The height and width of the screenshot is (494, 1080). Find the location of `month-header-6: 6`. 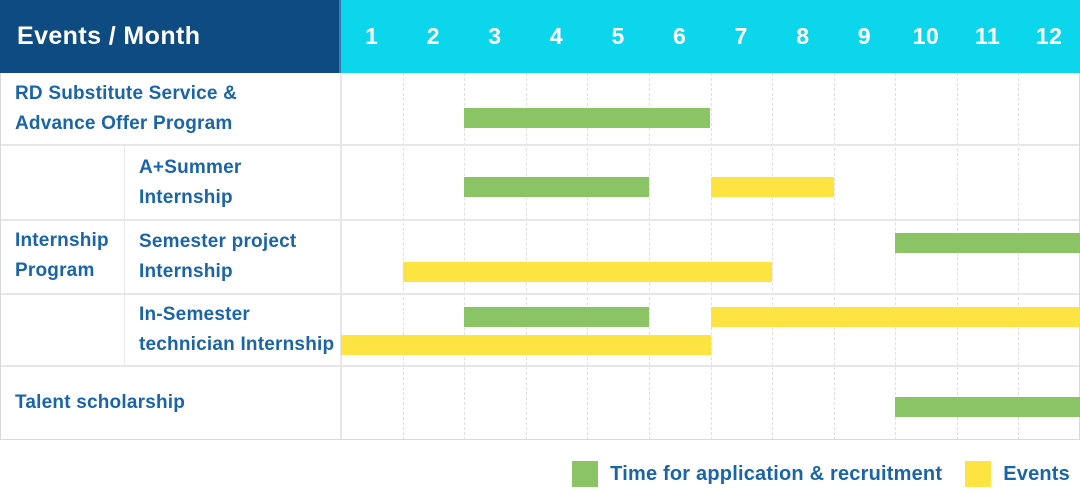

month-header-6: 6 is located at coordinates (680, 36).